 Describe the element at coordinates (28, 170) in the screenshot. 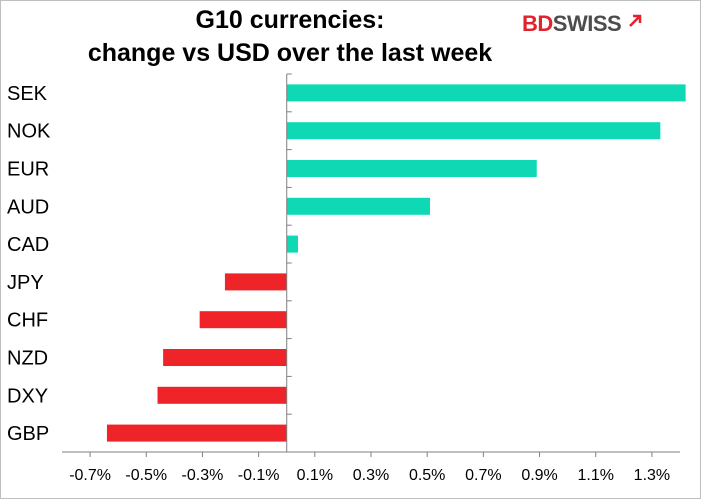

I see `category-label-eur: EUR` at that location.